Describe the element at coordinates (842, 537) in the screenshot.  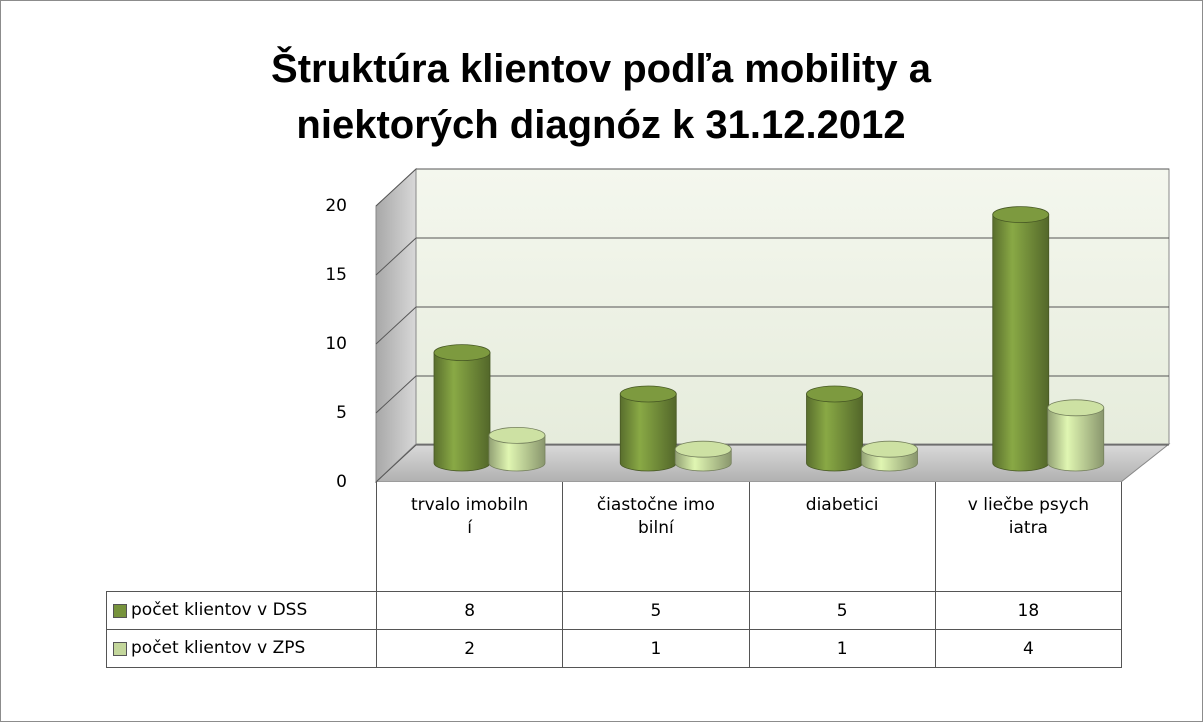
I see `x-tick-label: diabetici` at that location.